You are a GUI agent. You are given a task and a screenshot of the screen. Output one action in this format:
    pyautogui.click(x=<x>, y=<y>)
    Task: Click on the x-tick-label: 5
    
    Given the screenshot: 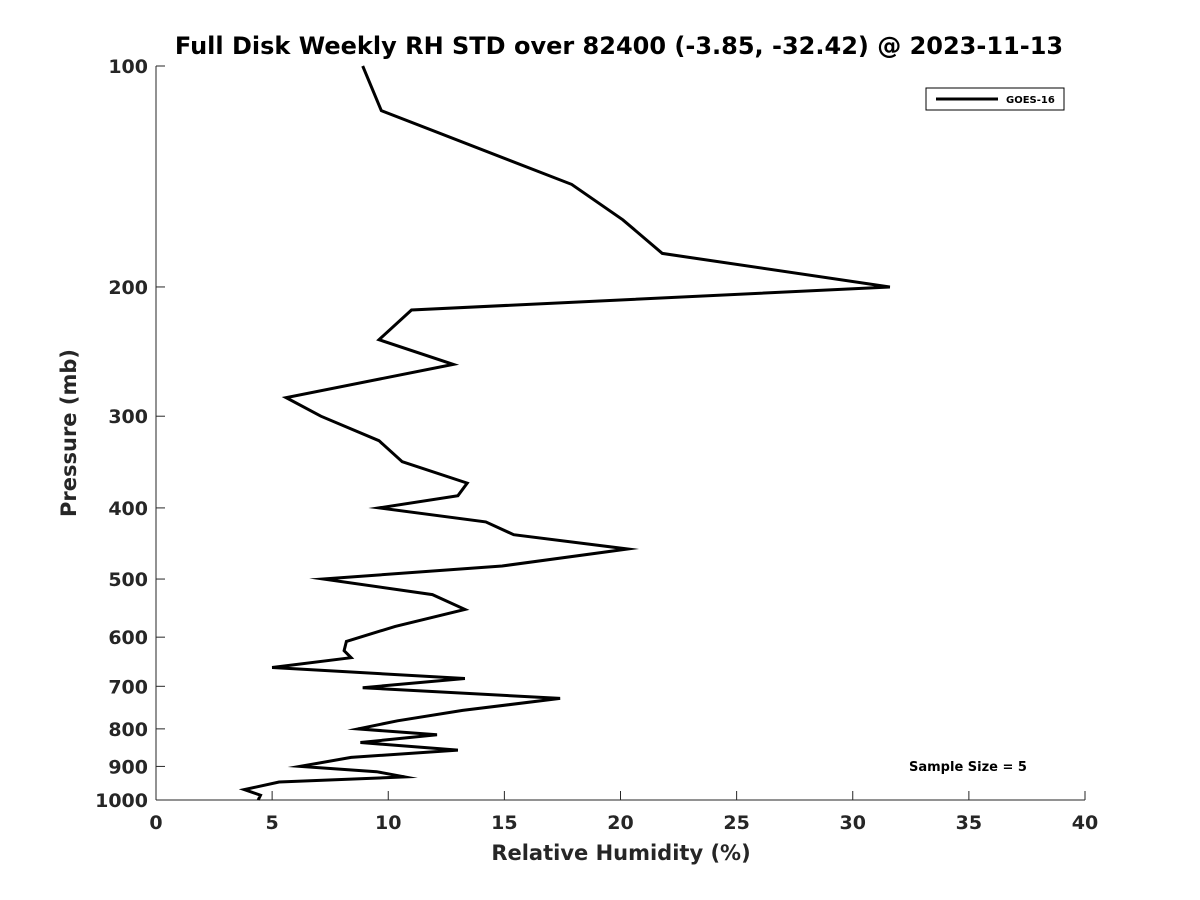 What is the action you would take?
    pyautogui.click(x=272, y=823)
    